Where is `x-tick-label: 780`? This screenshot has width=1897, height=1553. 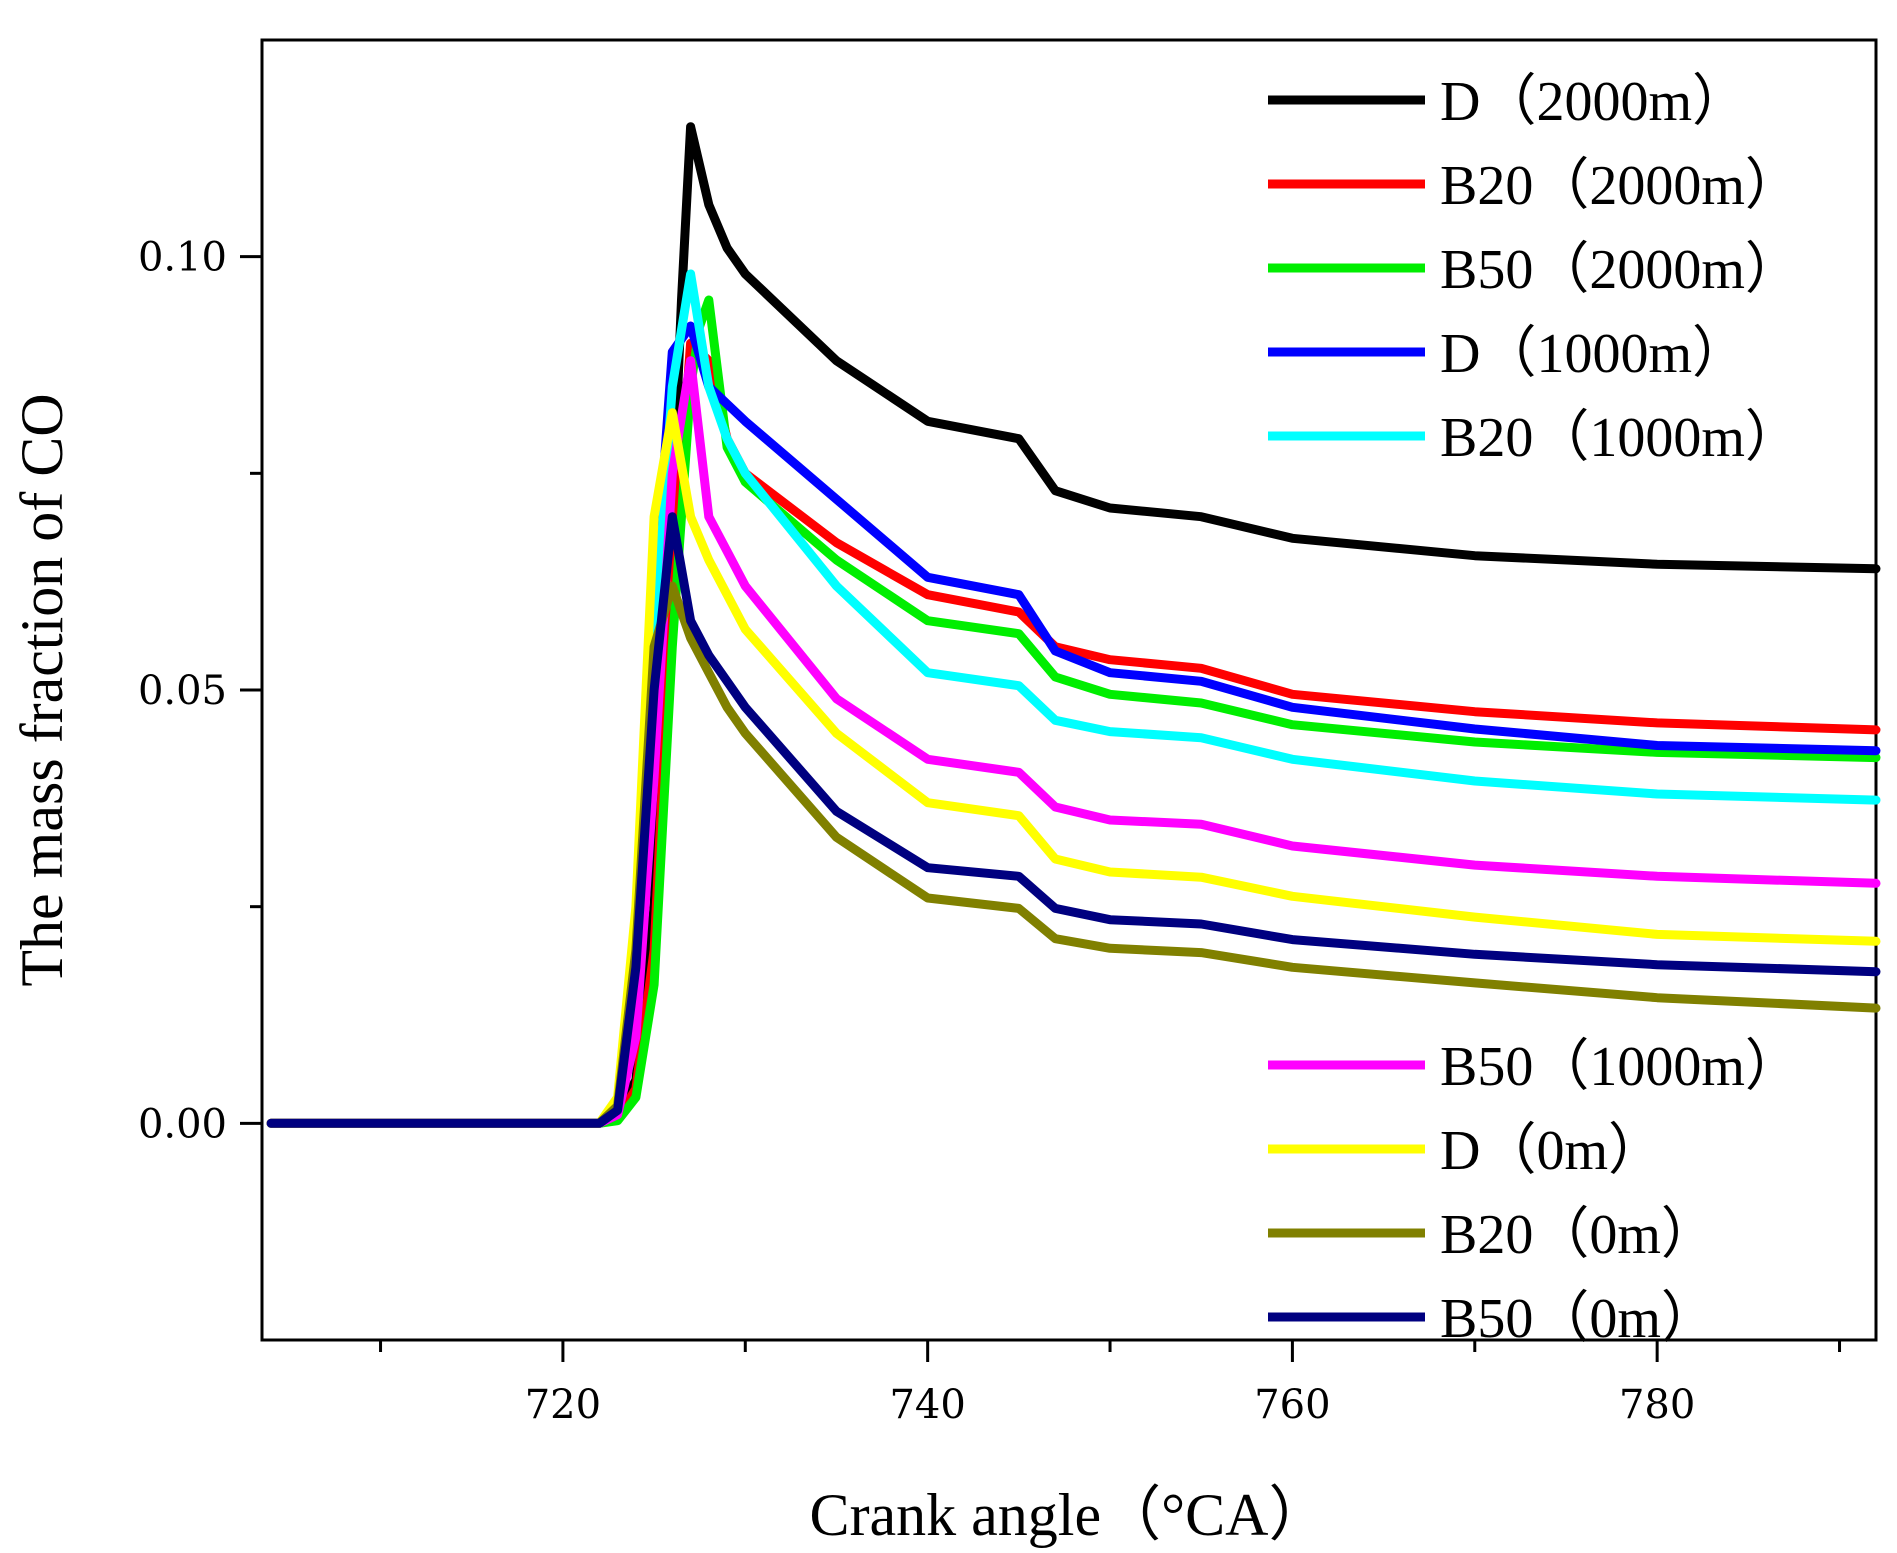 x-tick-label: 780 is located at coordinates (1657, 1405).